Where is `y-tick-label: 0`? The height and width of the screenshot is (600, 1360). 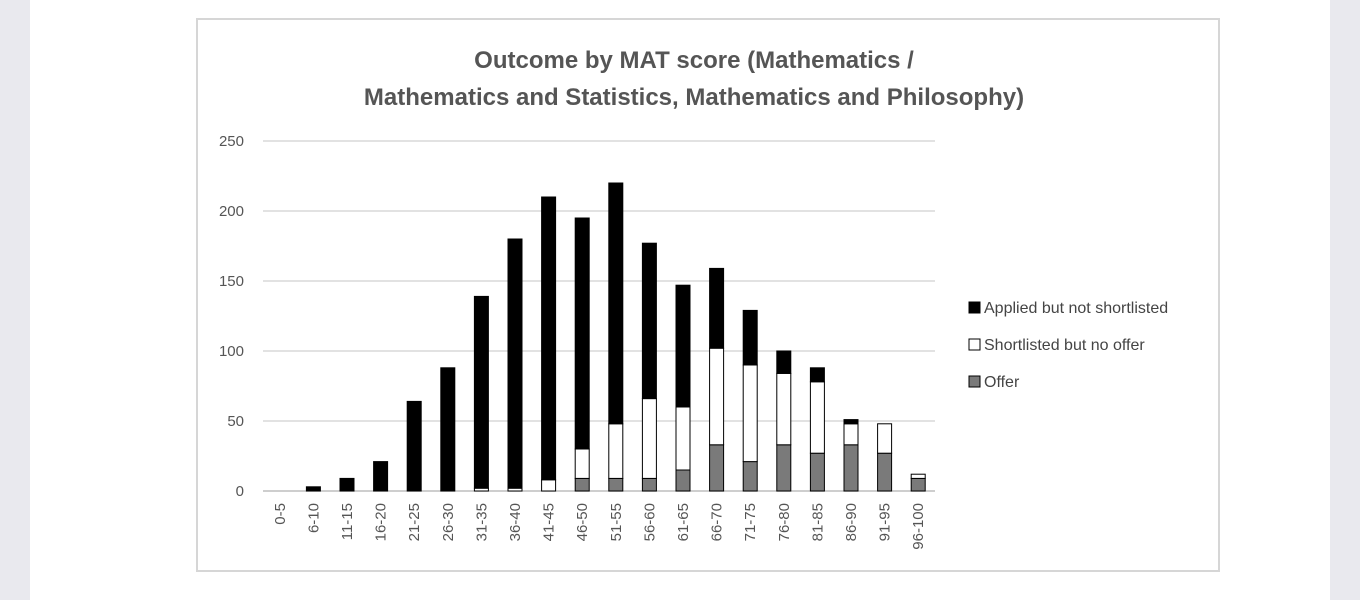 y-tick-label: 0 is located at coordinates (240, 491).